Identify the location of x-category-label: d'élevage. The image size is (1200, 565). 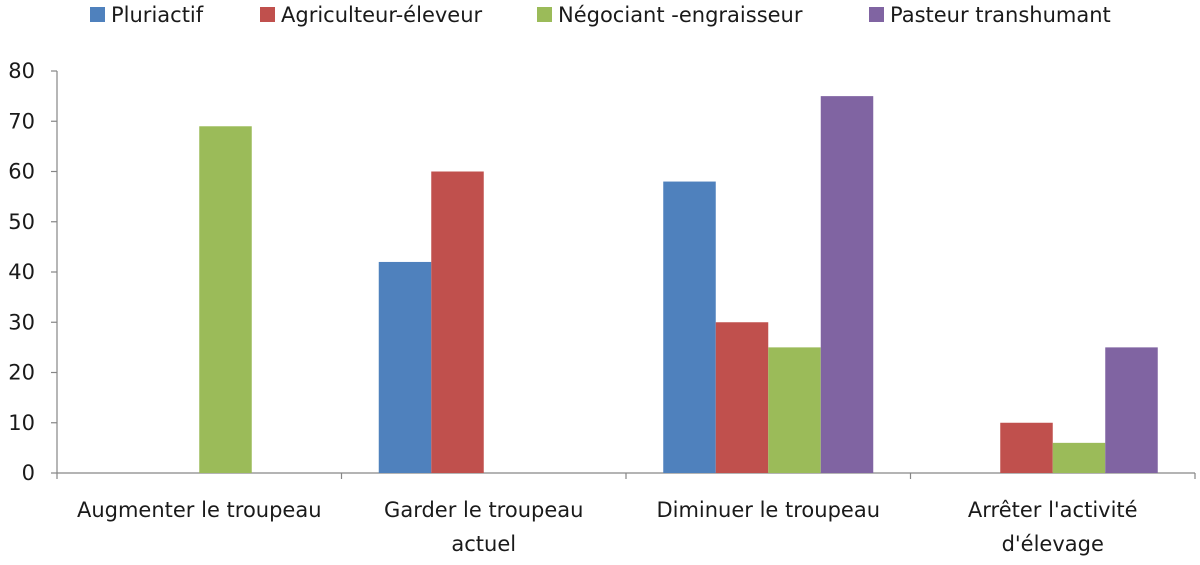
(1053, 544).